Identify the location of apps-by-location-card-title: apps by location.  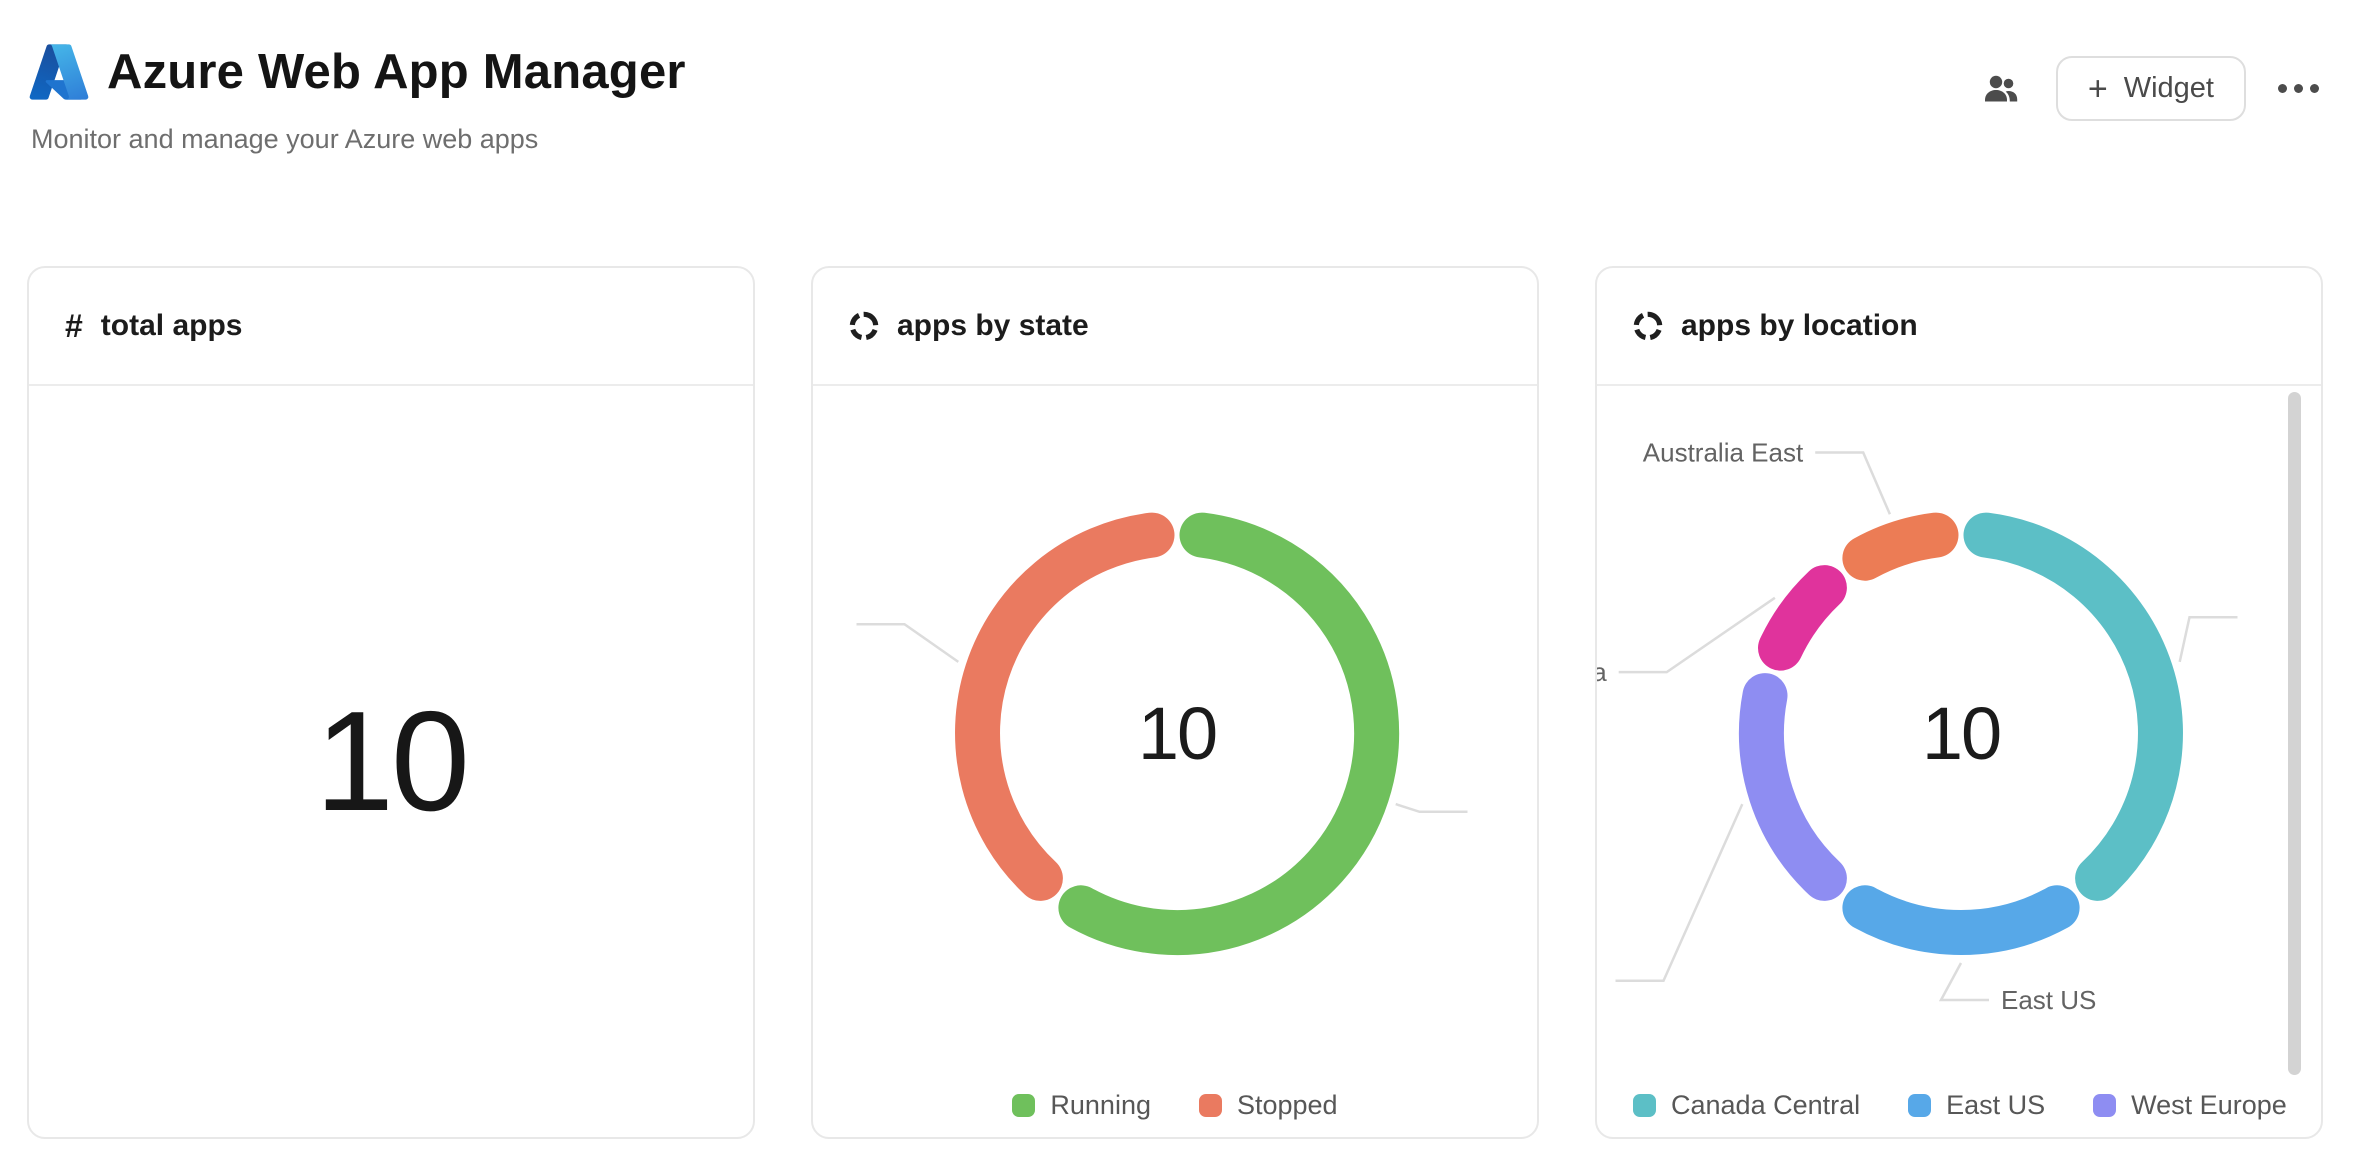
(1799, 325).